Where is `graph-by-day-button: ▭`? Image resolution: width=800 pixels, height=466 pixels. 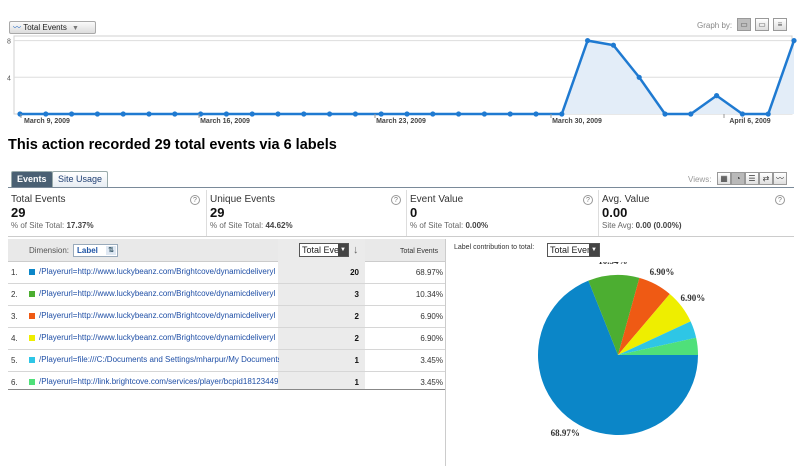
graph-by-day-button: ▭ is located at coordinates (744, 24).